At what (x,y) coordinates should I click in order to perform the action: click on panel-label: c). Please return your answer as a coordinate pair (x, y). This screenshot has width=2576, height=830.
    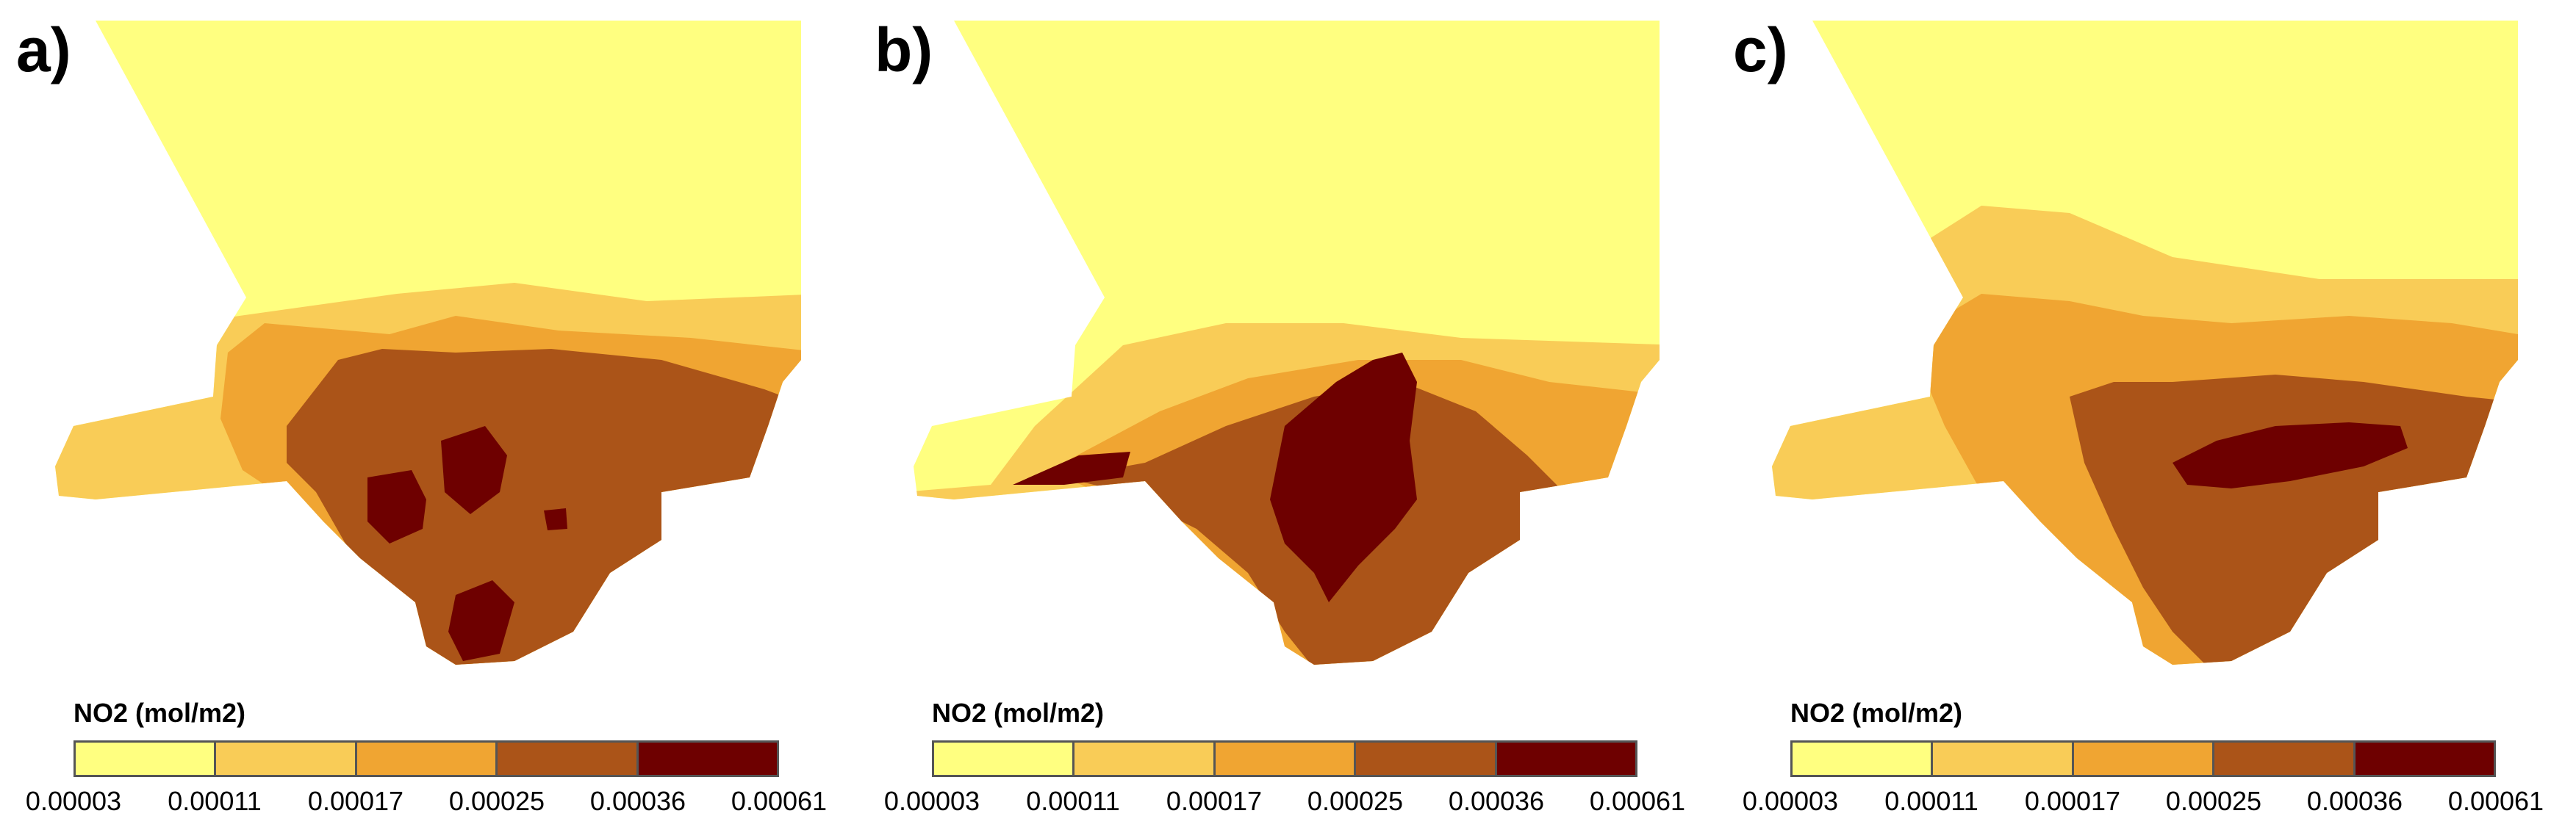
    Looking at the image, I should click on (1760, 50).